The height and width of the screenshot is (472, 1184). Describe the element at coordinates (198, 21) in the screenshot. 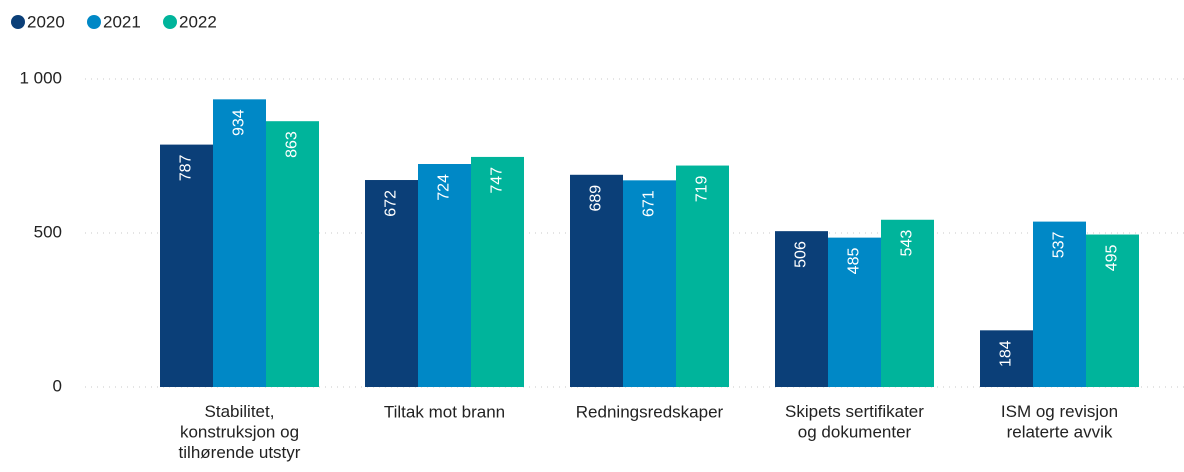

I see `legend-label: 2022` at that location.